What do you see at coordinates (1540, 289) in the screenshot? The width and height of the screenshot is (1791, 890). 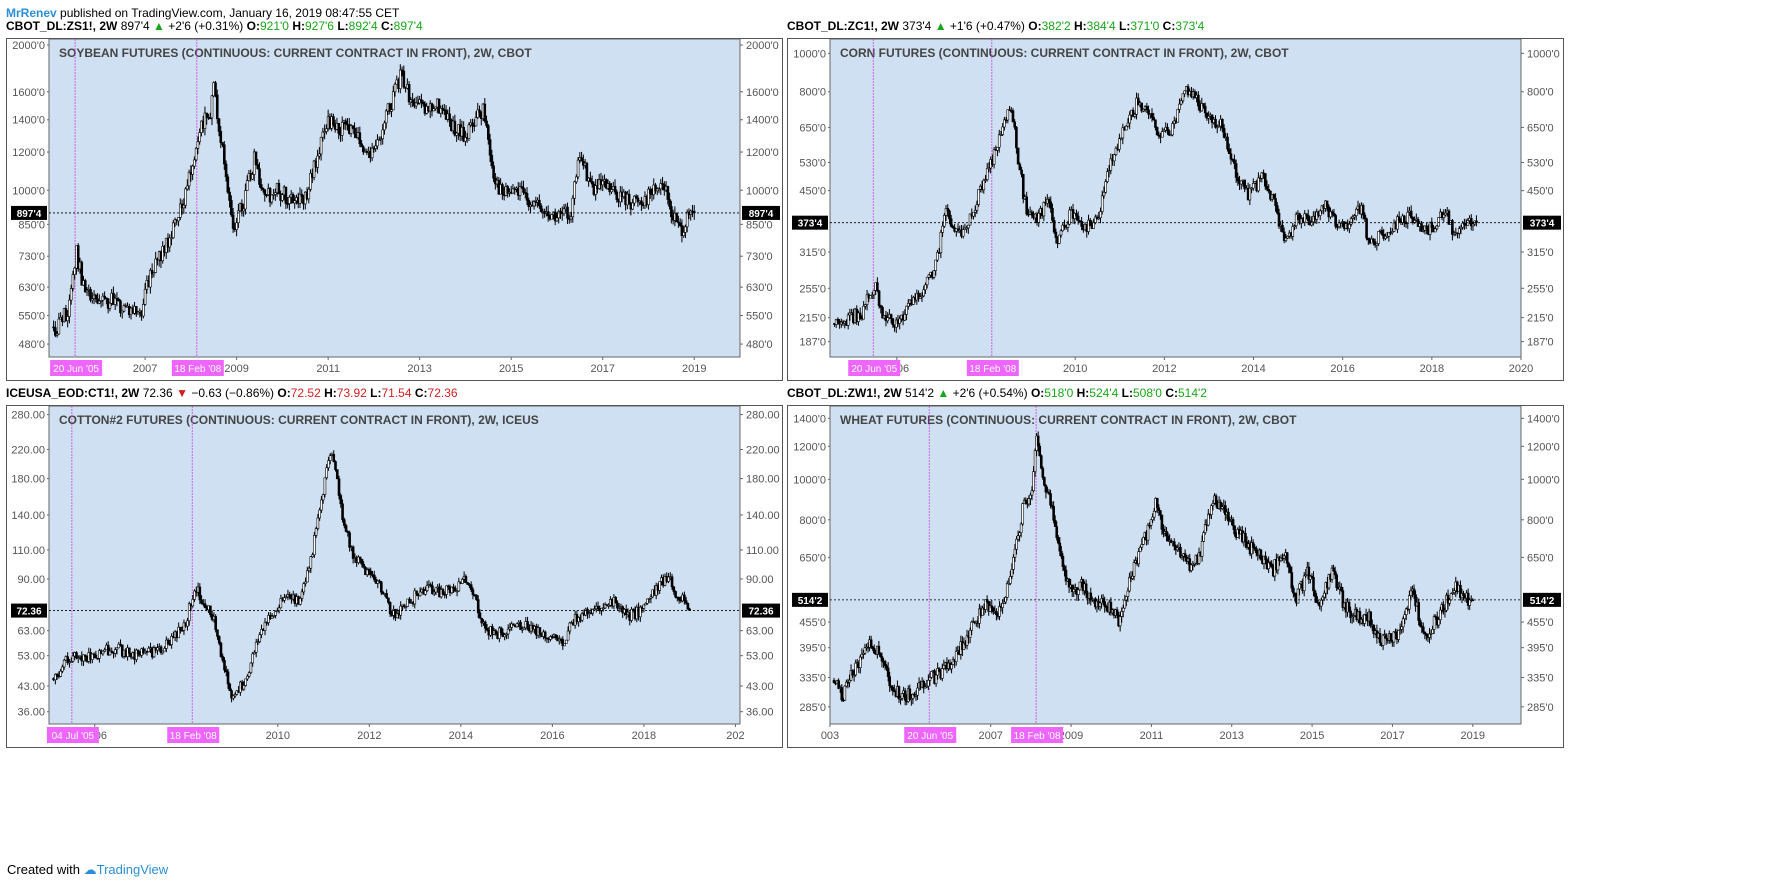 I see `y-tick-label-right: 255'0` at bounding box center [1540, 289].